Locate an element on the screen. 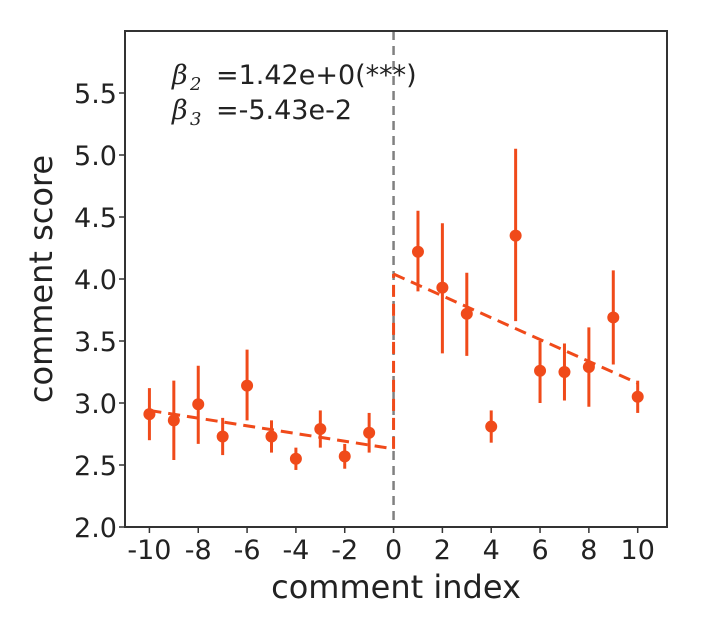 The width and height of the screenshot is (706, 618). data-point--2 is located at coordinates (344, 456).